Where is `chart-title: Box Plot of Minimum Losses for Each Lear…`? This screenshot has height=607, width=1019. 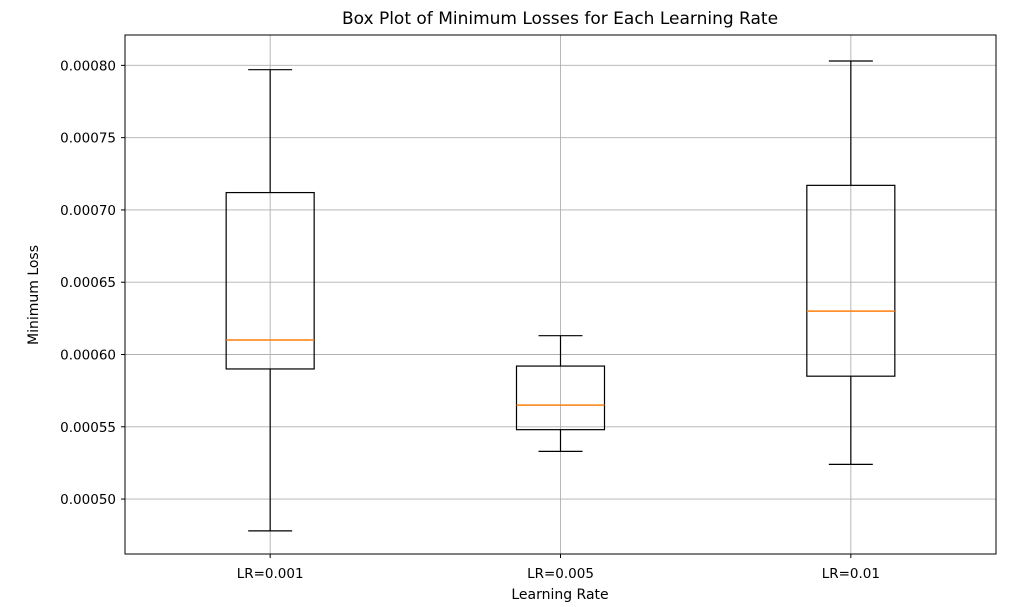
chart-title: Box Plot of Minimum Losses for Each Lear… is located at coordinates (560, 19).